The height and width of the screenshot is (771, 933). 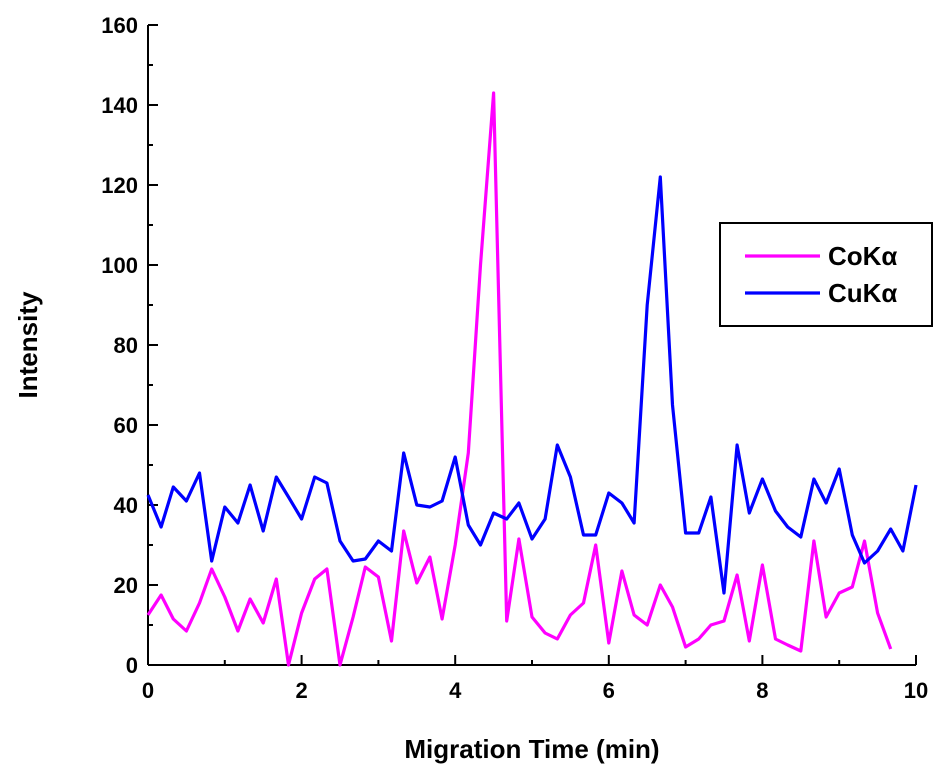 I want to click on x-tick-label: 0, so click(x=148, y=690).